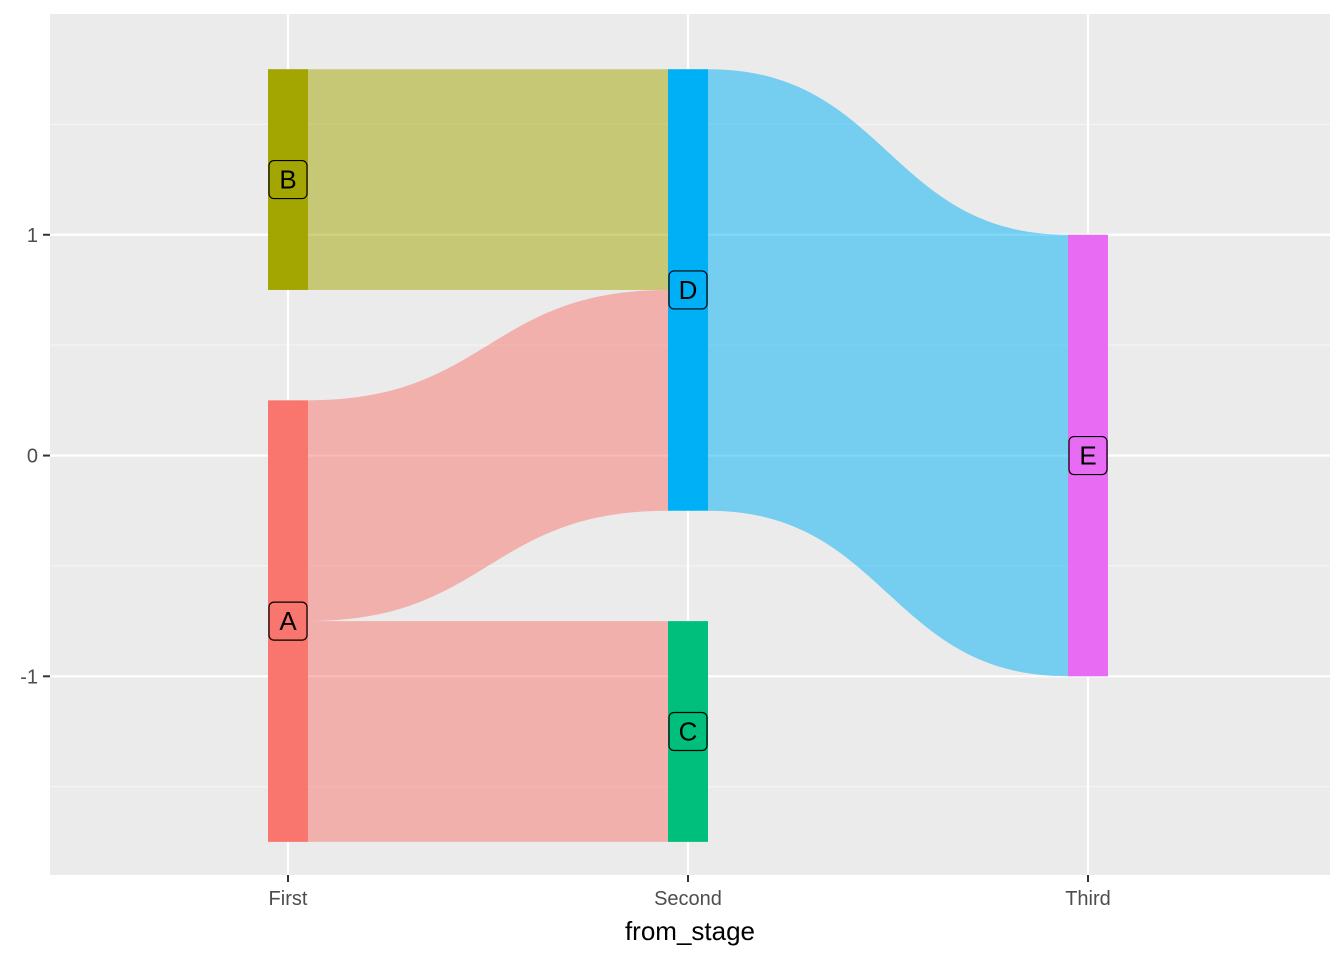 The height and width of the screenshot is (960, 1344). I want to click on node-label-text: D, so click(688, 290).